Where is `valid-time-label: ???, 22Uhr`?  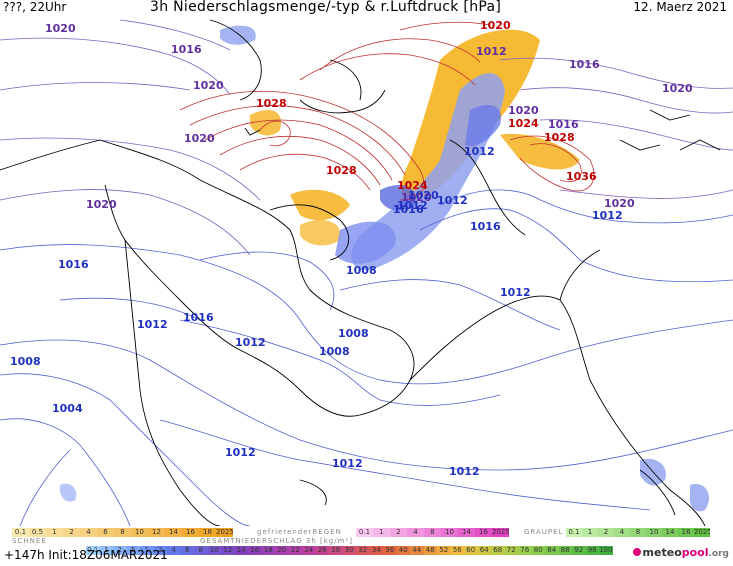
valid-time-label: ???, 22Uhr is located at coordinates (35, 7).